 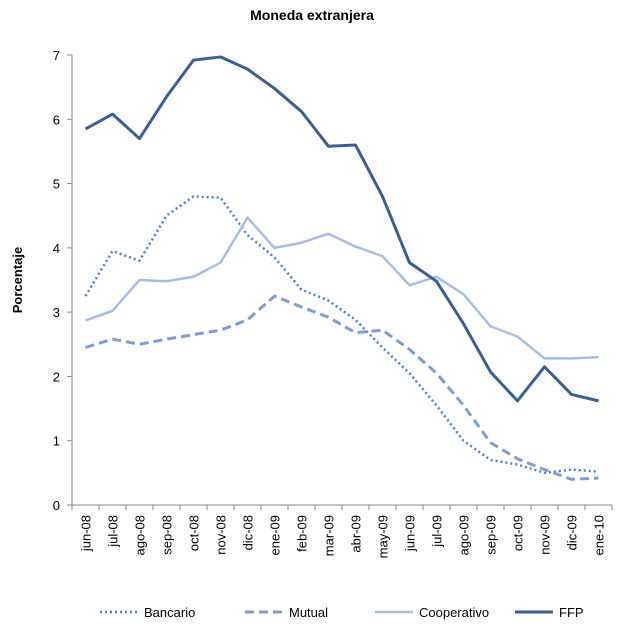 What do you see at coordinates (56, 376) in the screenshot?
I see `y-tick-label: 2` at bounding box center [56, 376].